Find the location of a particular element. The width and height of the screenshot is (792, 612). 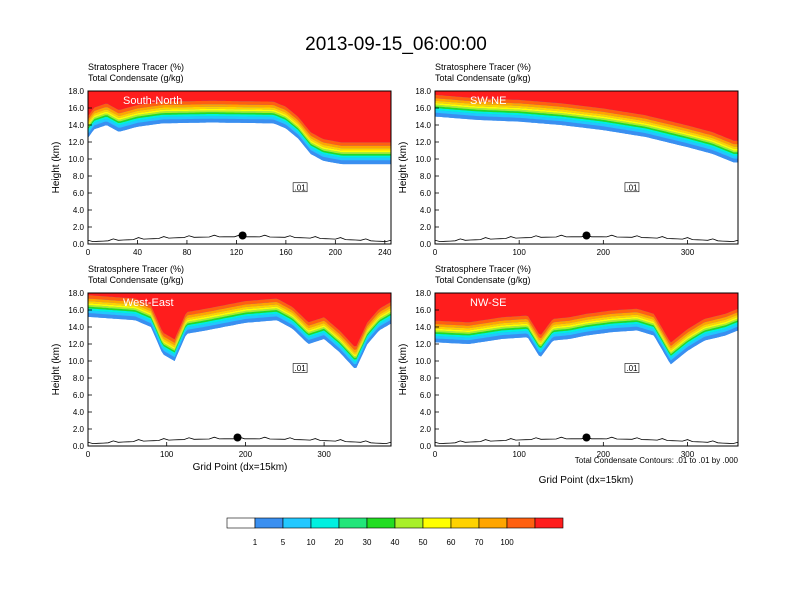

x-axis-title-left: Grid Point (dx=15km) is located at coordinates (240, 467).